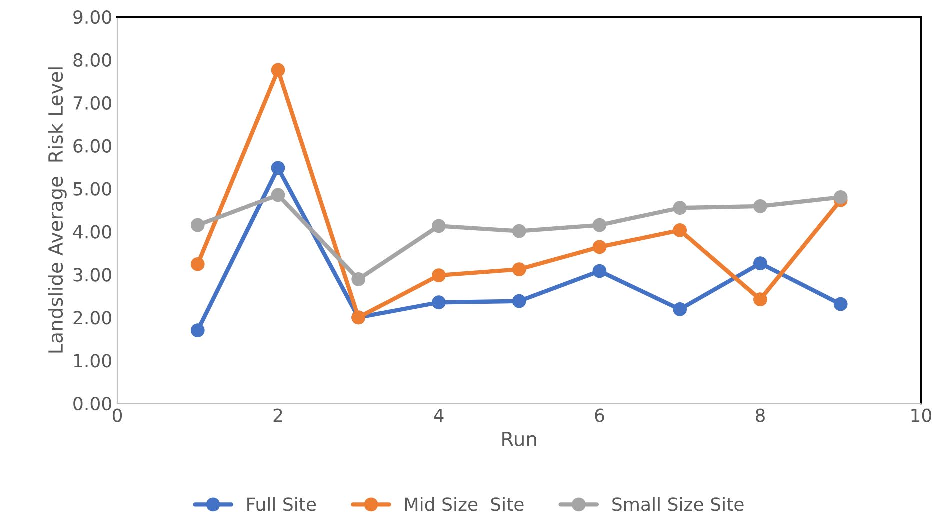  I want to click on x-tick-label: 4, so click(439, 415).